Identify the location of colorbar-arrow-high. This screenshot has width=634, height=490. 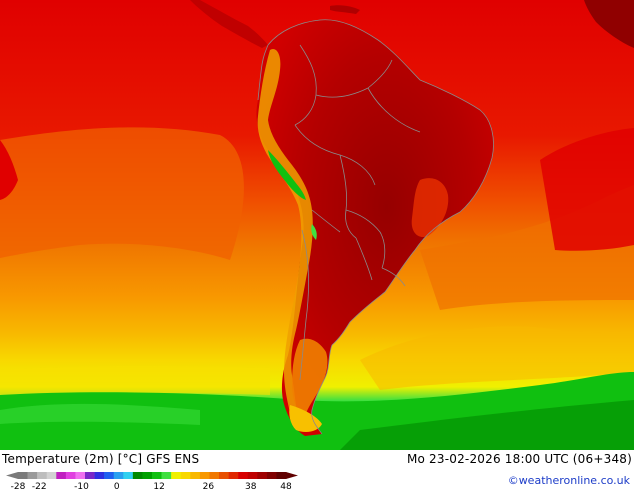
(292, 475).